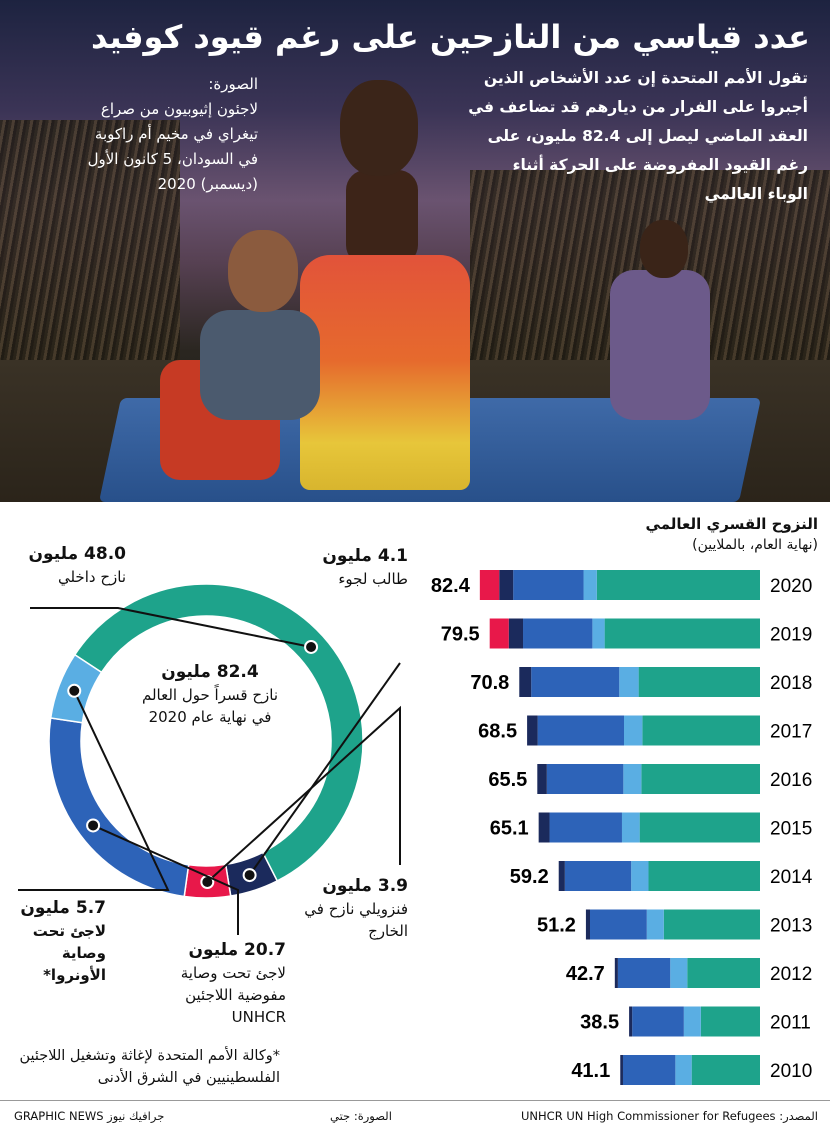 This screenshot has height=1133, width=830. I want to click on bar-refugees_unhcr-2015, so click(585, 827).